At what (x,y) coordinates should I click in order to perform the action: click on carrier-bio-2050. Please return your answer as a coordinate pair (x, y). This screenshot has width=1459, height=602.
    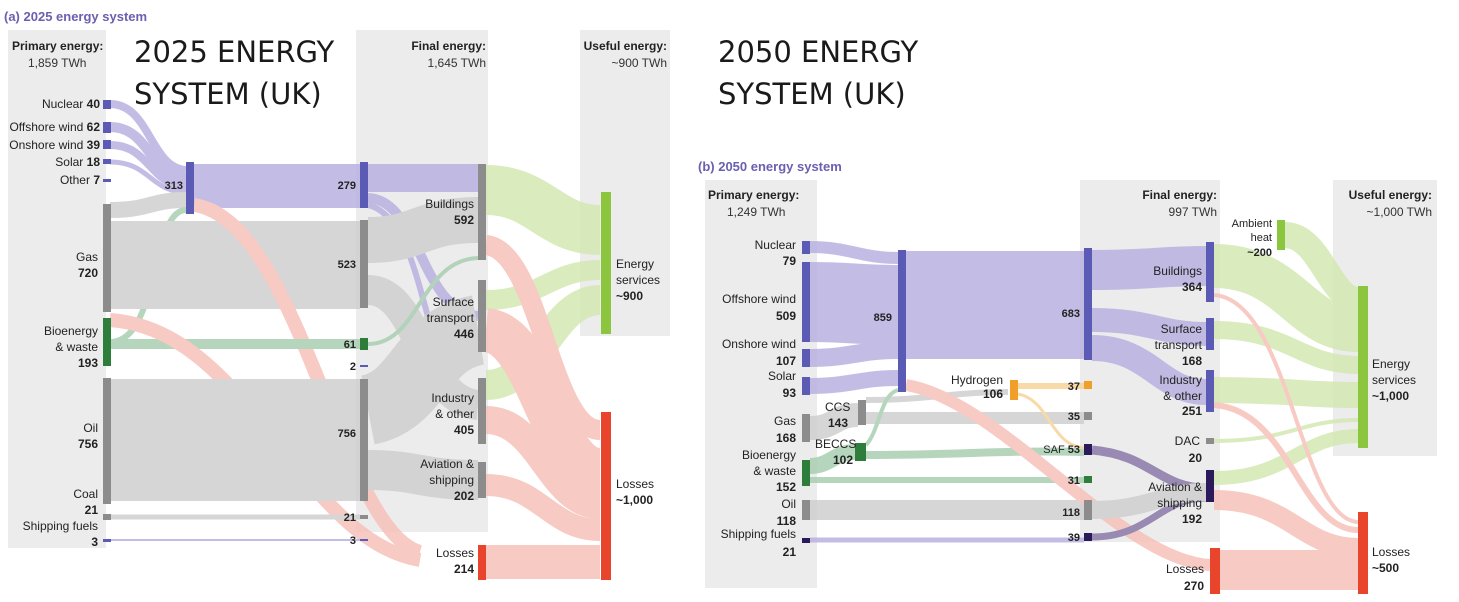
    Looking at the image, I should click on (1088, 479).